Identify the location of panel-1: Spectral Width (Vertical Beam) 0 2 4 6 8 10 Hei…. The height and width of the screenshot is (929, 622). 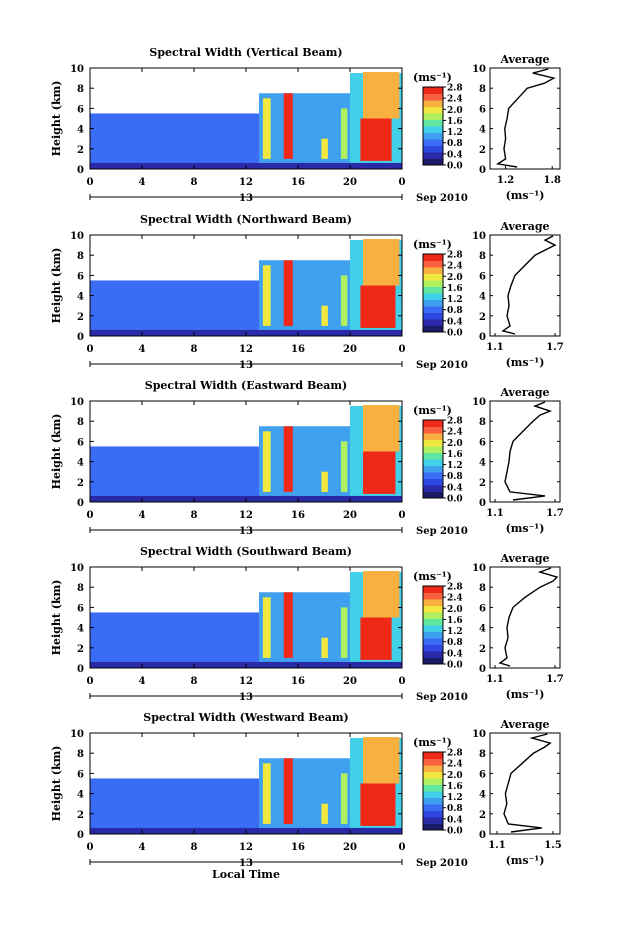
(305, 125).